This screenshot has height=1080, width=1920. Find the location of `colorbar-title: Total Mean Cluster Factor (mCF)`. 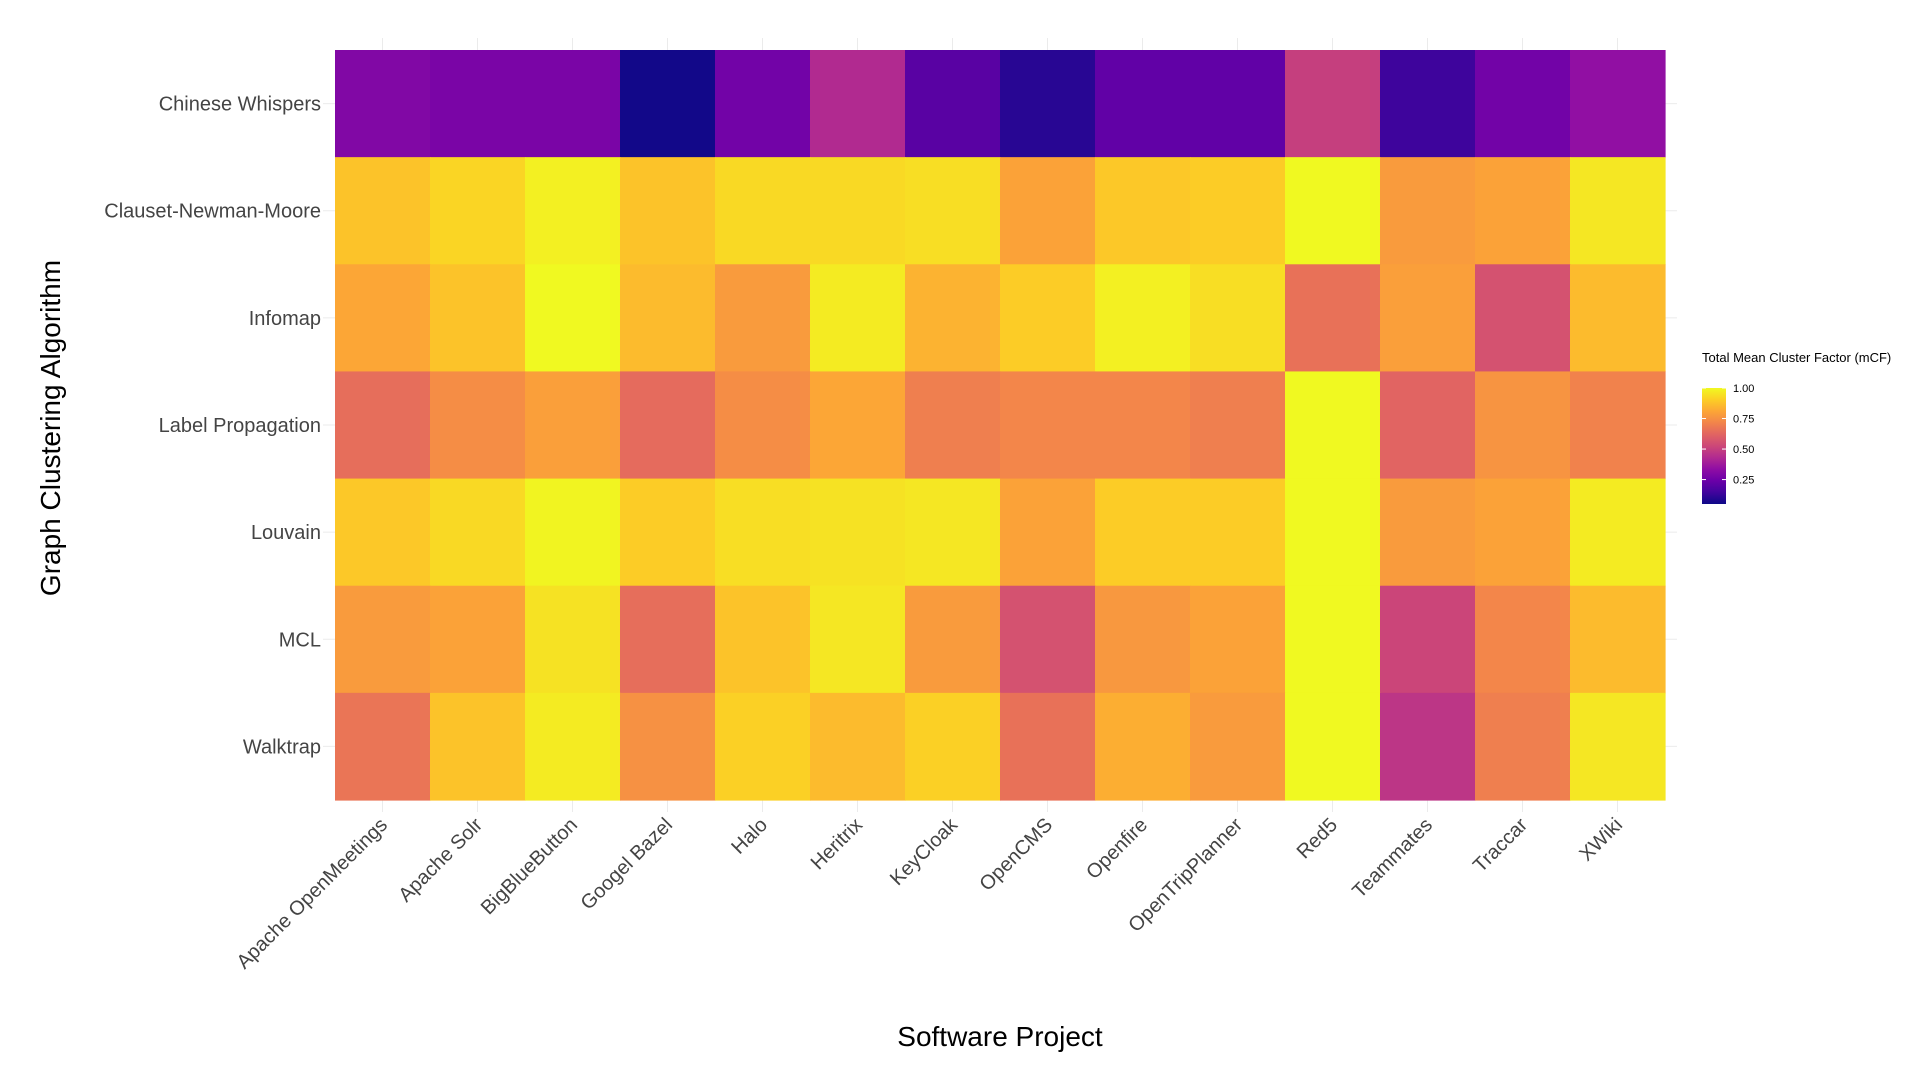

colorbar-title: Total Mean Cluster Factor (mCF) is located at coordinates (1796, 357).